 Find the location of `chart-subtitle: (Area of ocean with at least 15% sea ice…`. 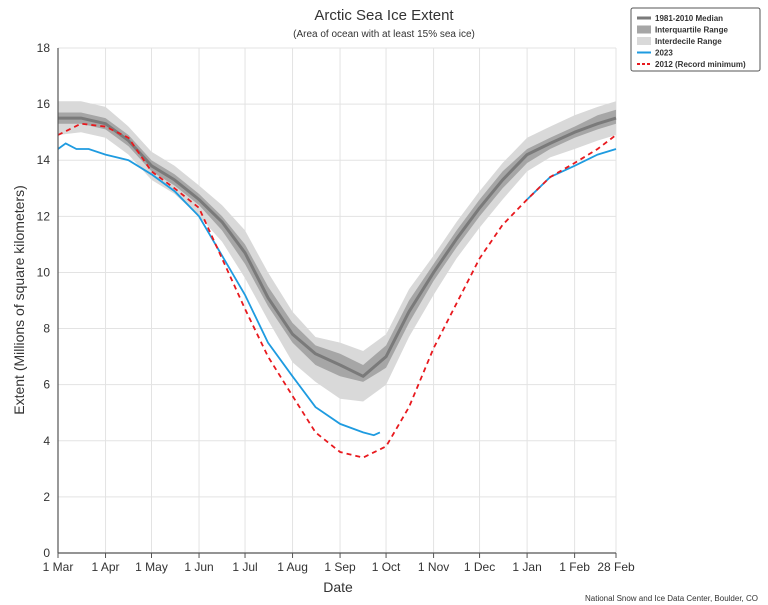

chart-subtitle: (Area of ocean with at least 15% sea ice… is located at coordinates (384, 34).